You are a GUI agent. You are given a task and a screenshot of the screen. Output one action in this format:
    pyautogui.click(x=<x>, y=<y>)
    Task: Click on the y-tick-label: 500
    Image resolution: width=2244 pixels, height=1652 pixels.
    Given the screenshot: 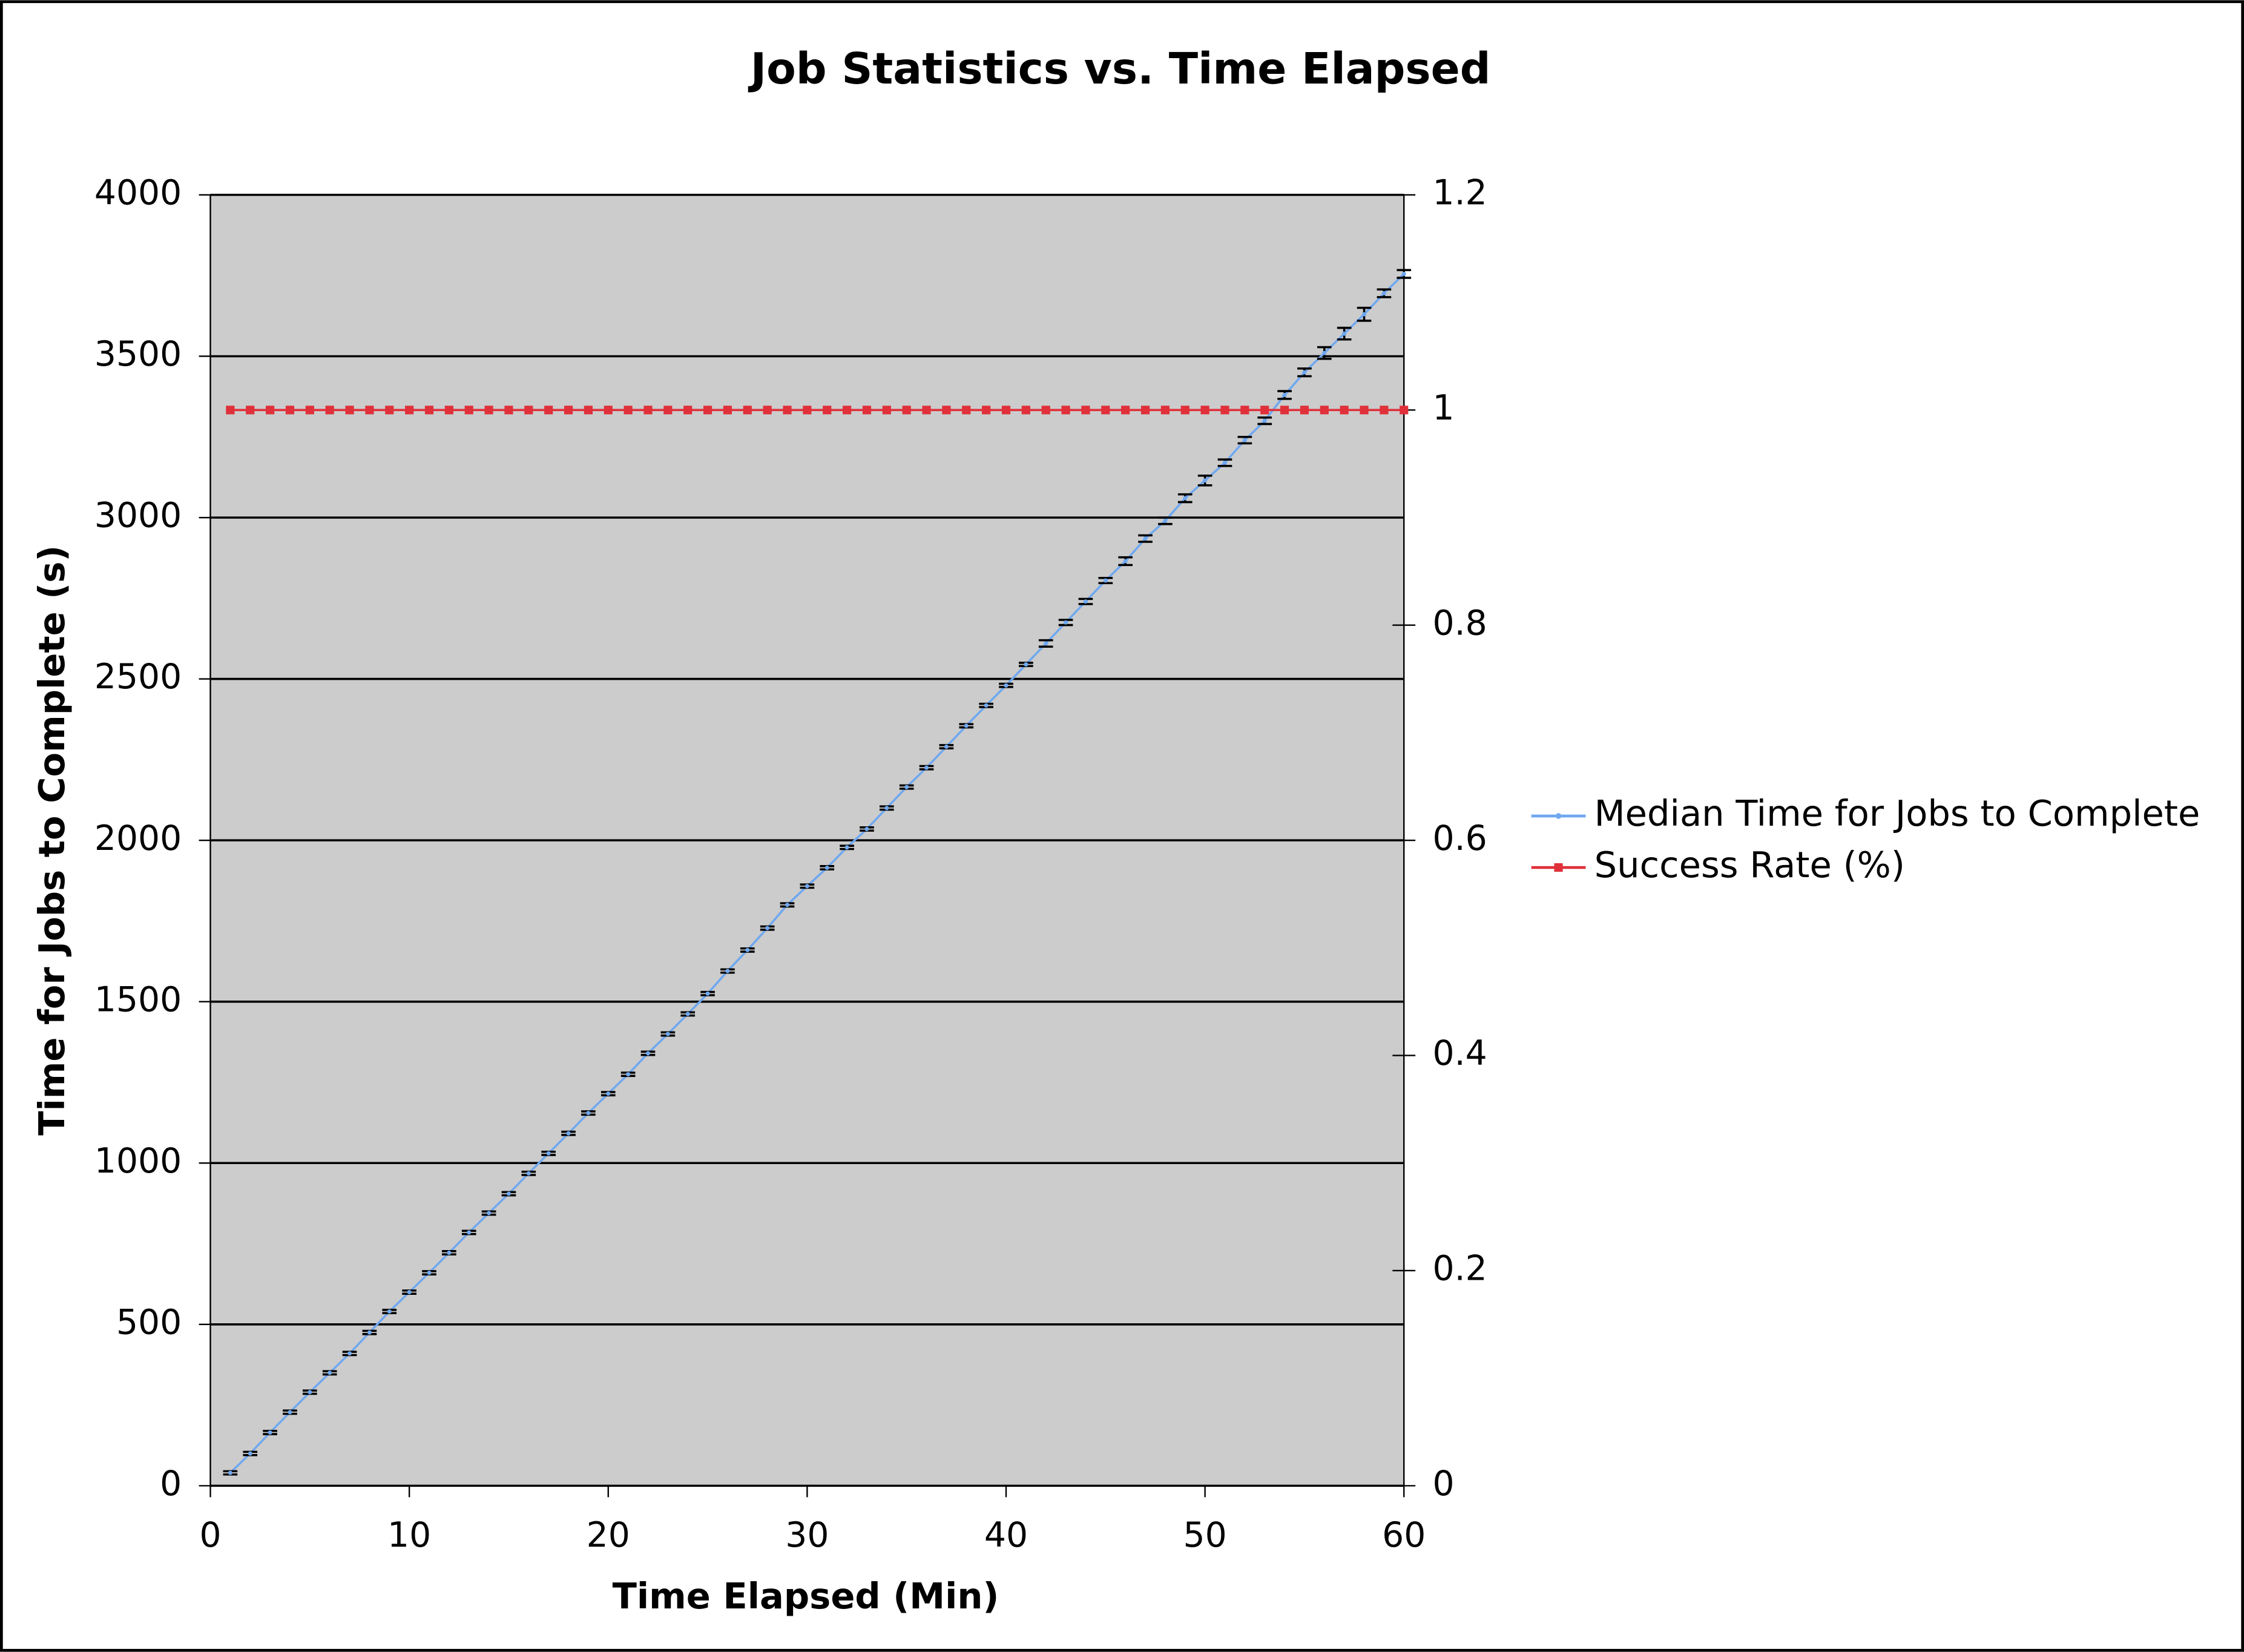 What is the action you would take?
    pyautogui.click(x=149, y=1322)
    